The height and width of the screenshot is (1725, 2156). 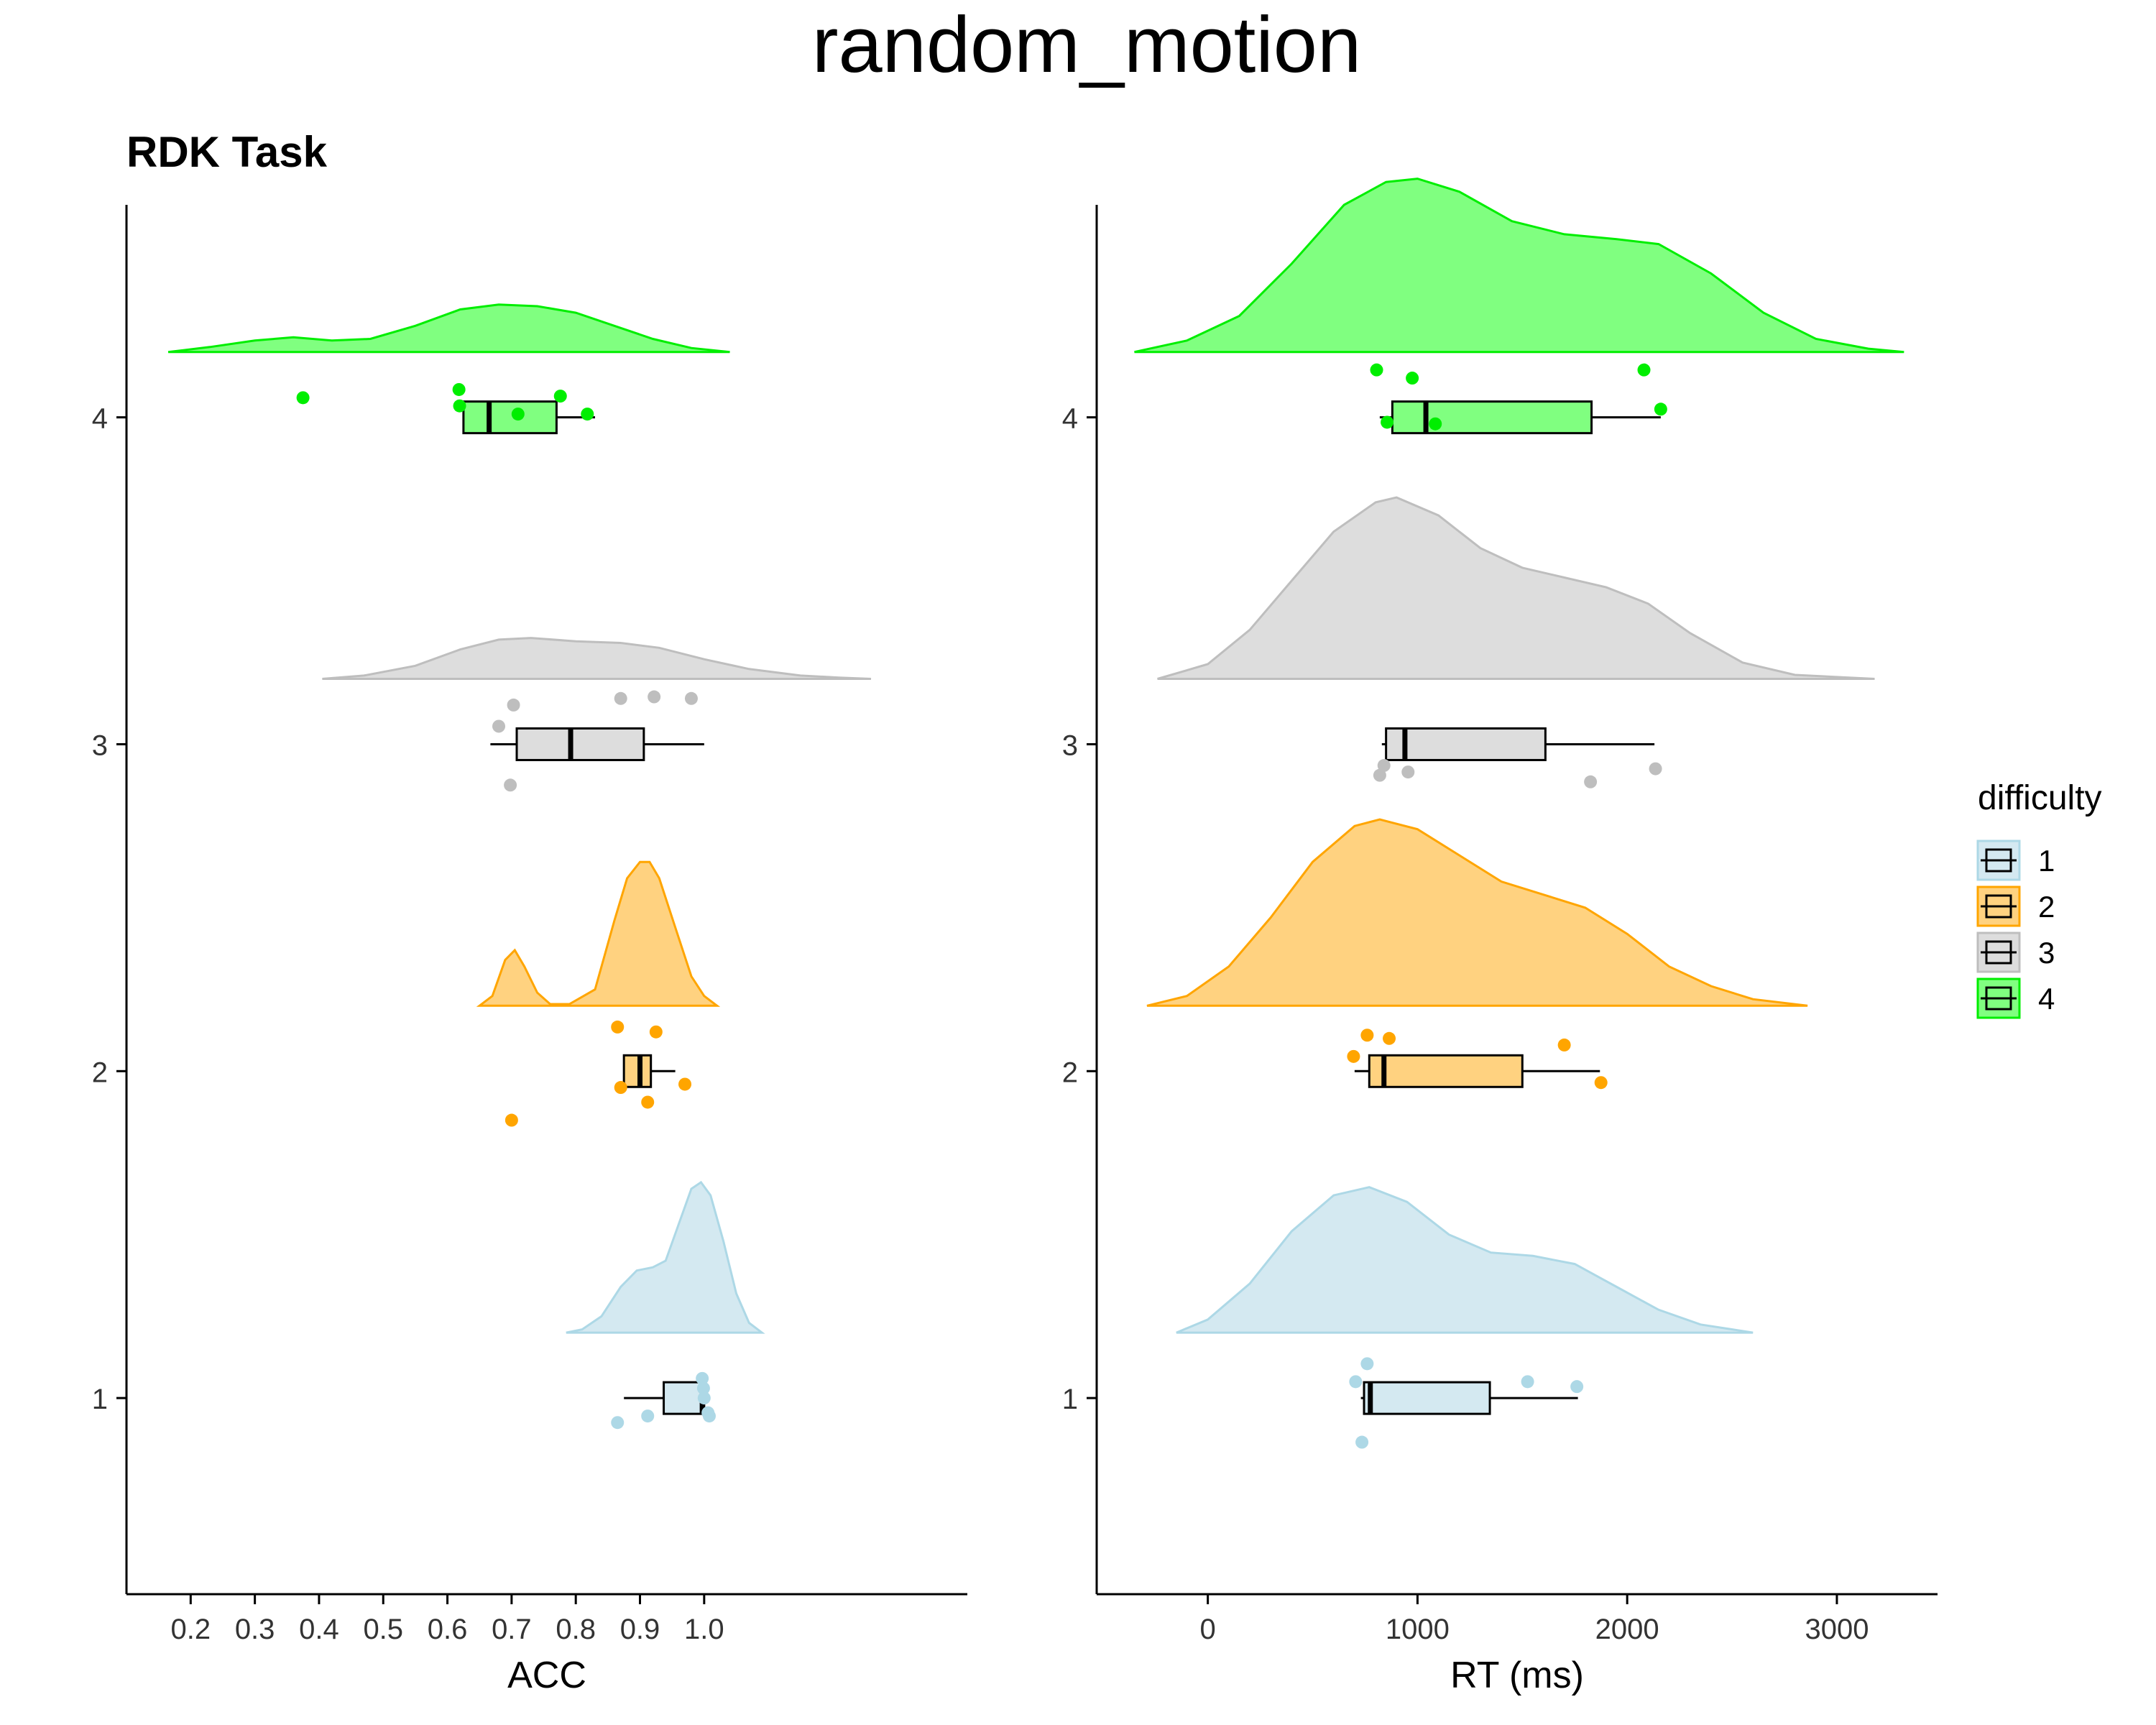 I want to click on legend-title: difficulty, so click(x=2040, y=798).